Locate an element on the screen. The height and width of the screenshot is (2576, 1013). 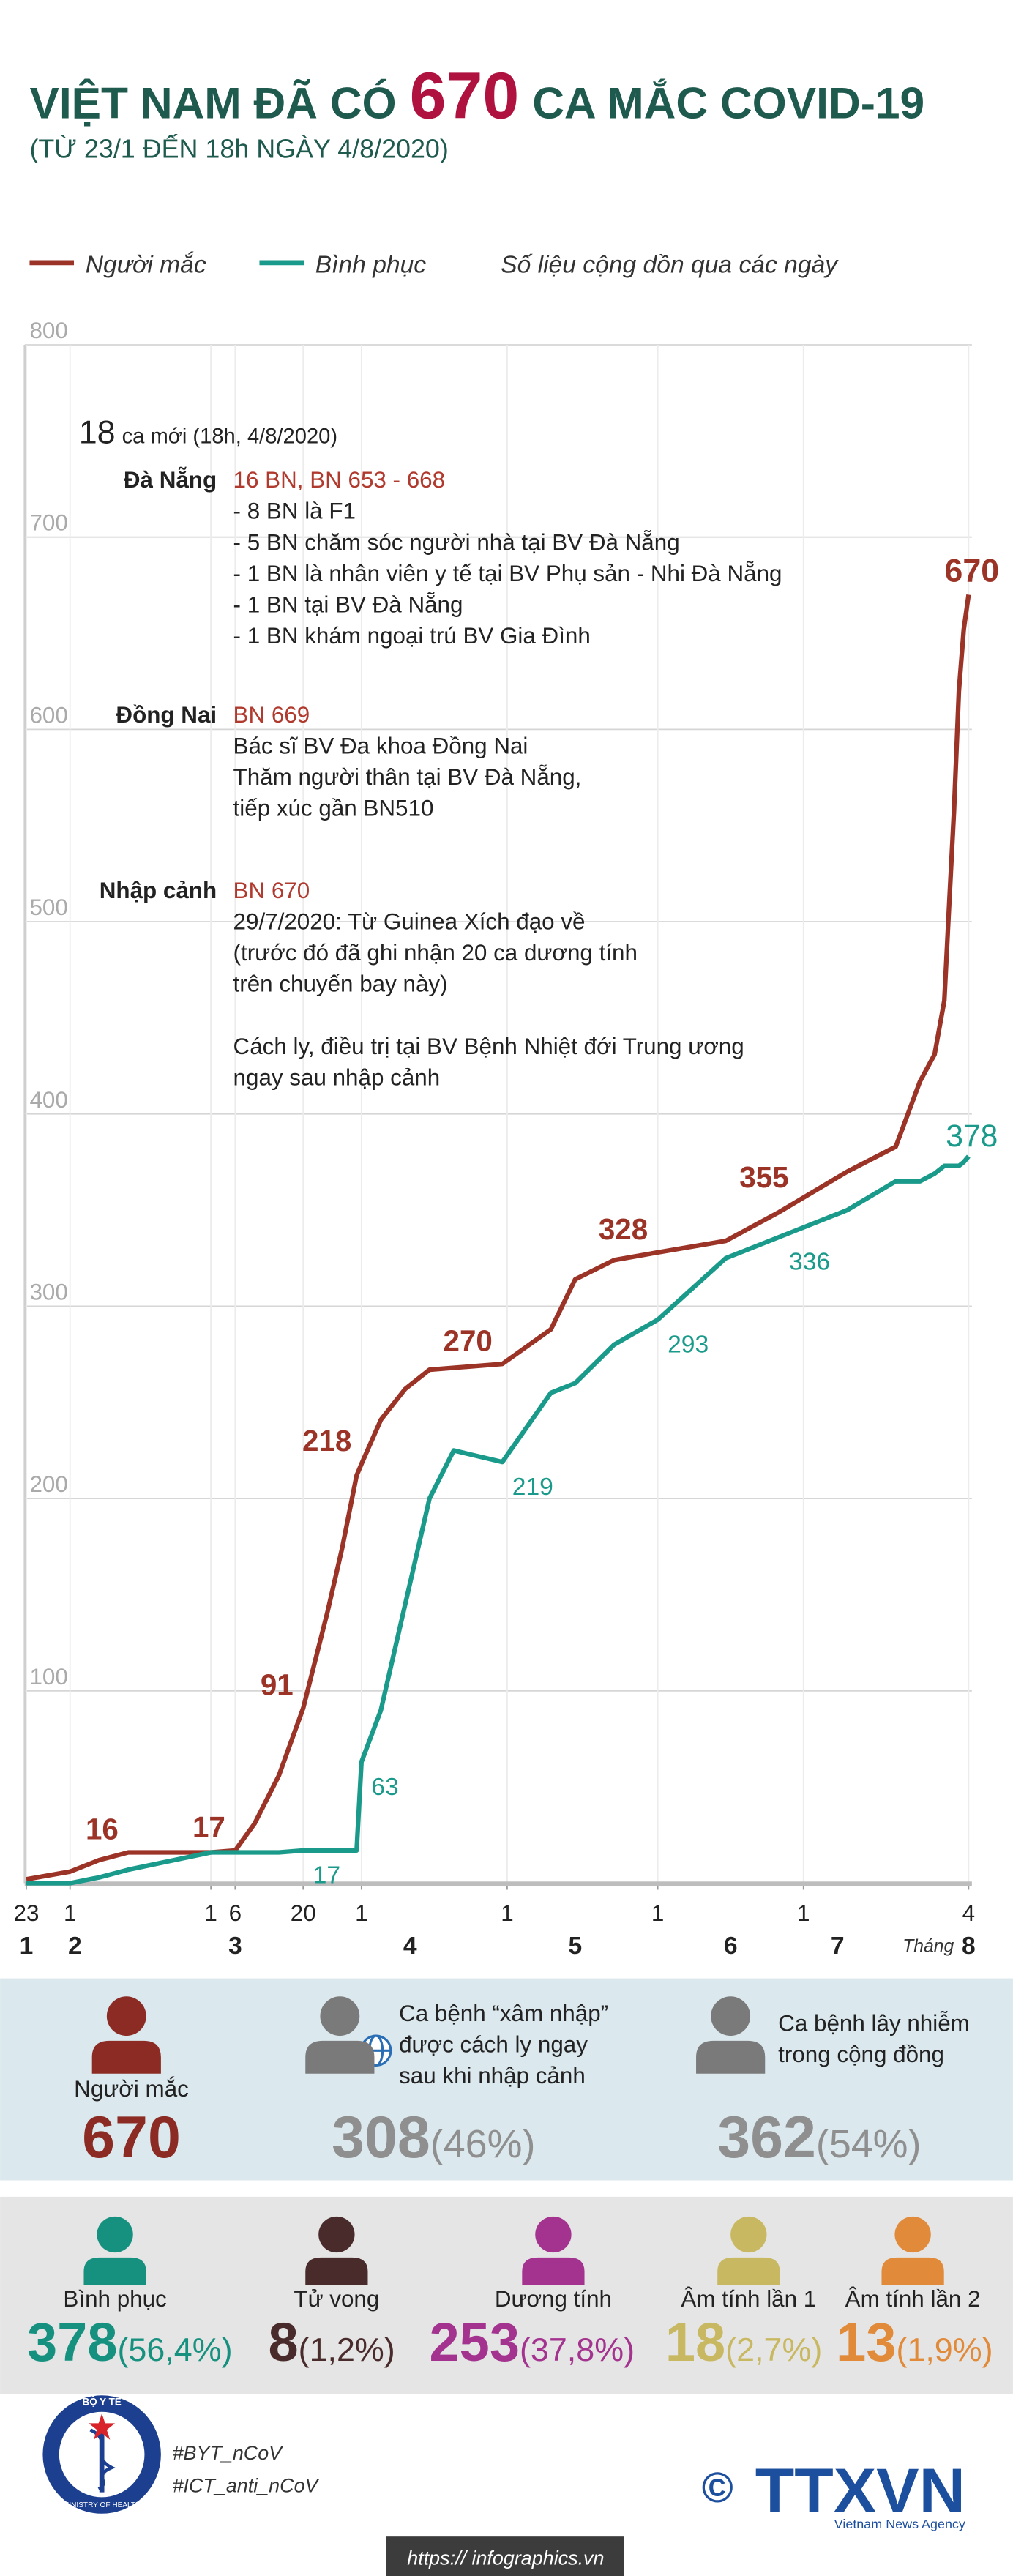
y-tick-label: 300 is located at coordinates (48, 1291).